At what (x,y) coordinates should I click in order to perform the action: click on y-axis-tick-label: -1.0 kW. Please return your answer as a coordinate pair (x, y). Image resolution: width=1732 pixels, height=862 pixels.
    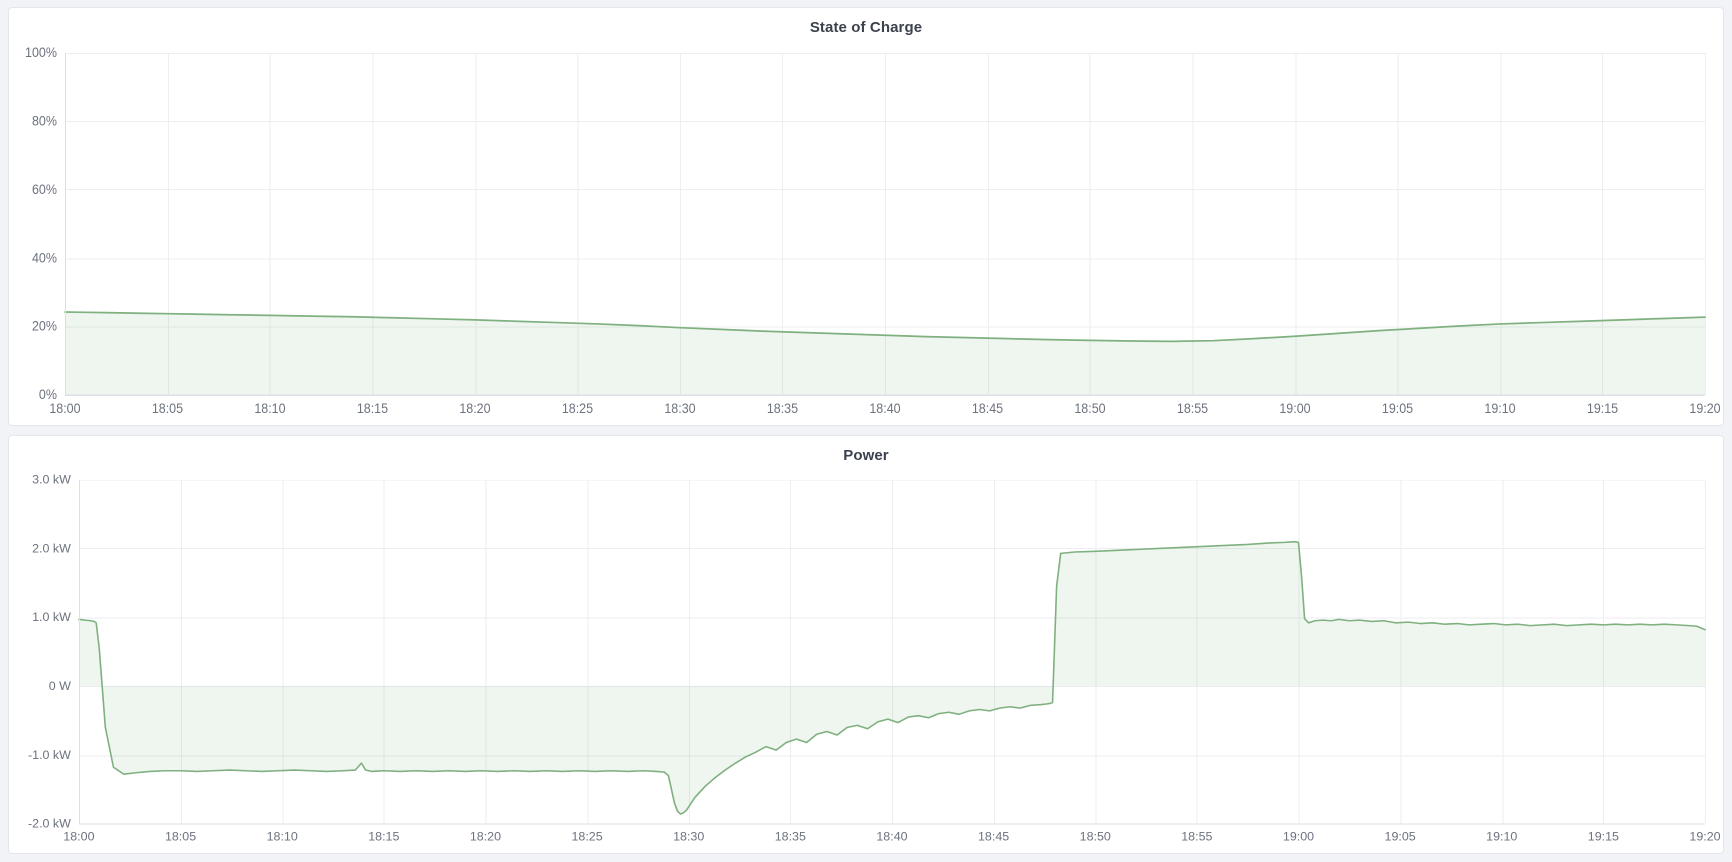
    Looking at the image, I should click on (49, 755).